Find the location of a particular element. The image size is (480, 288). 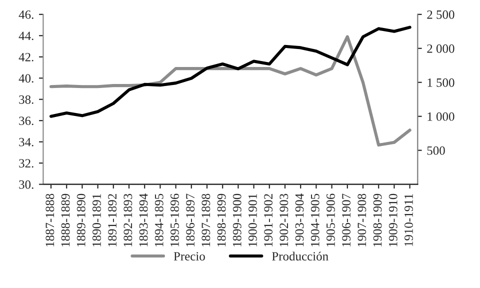

x-tick-label: 1896-1897 is located at coordinates (190, 220).